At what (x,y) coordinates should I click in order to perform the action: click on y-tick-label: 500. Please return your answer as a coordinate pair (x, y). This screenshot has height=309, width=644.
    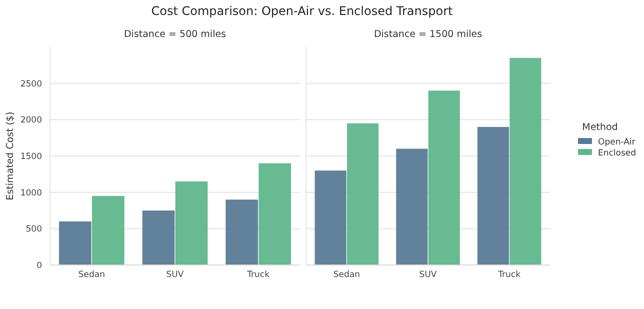
    Looking at the image, I should click on (34, 229).